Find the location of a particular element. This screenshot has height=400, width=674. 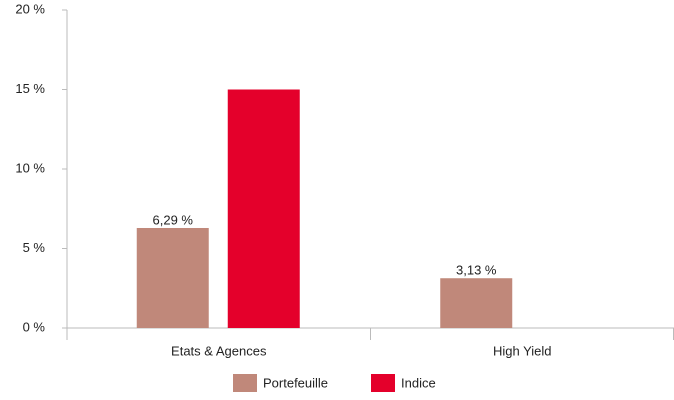

data-label: 6,29 % is located at coordinates (173, 219).